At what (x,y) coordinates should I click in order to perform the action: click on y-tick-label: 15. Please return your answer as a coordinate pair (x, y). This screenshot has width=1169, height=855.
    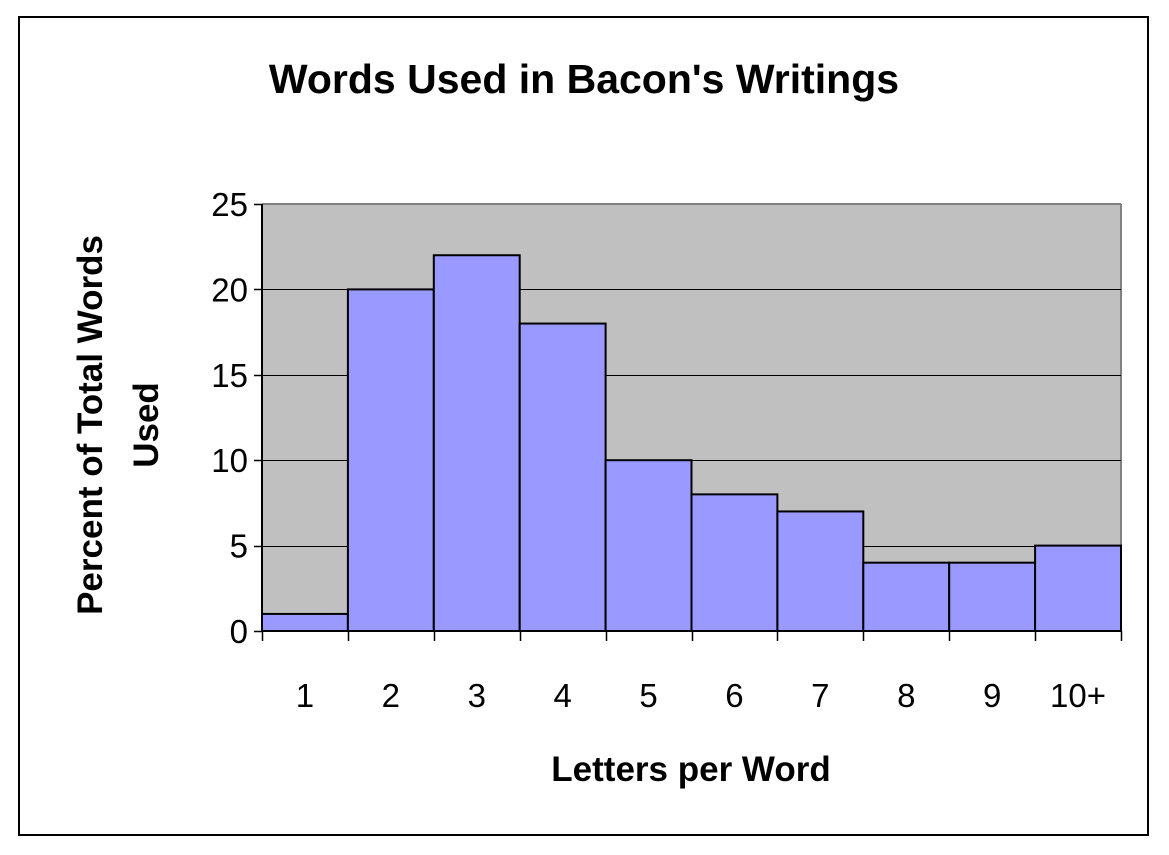
    Looking at the image, I should click on (229, 375).